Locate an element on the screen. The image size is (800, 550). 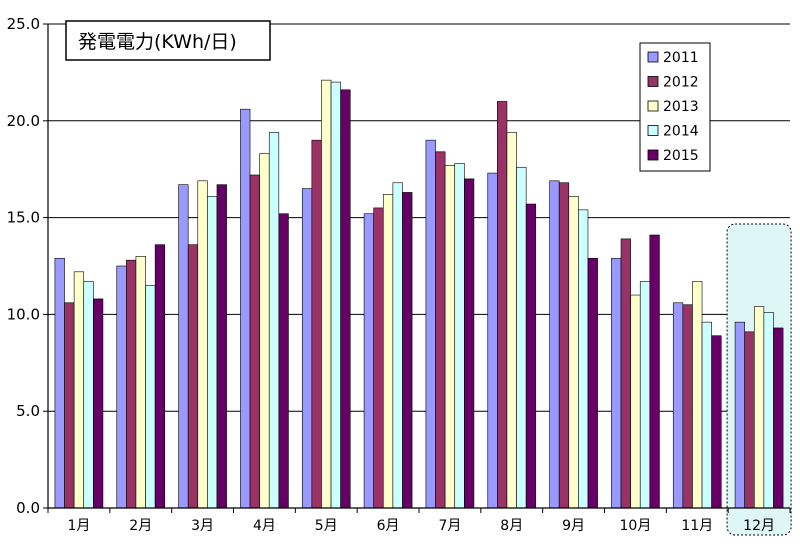
x-tick-label: 1月 is located at coordinates (78, 526).